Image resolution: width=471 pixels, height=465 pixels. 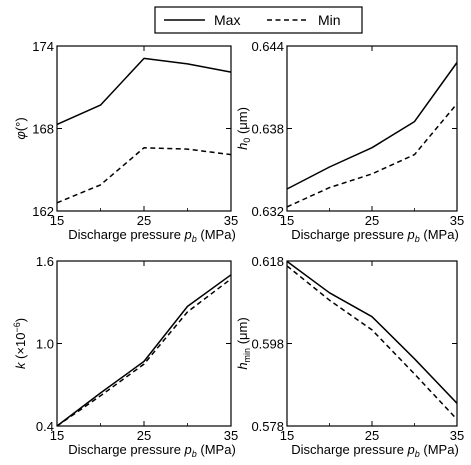 What do you see at coordinates (152, 235) in the screenshot?
I see `phi-x-axis-label: Discharge pressure pb (MPa)` at bounding box center [152, 235].